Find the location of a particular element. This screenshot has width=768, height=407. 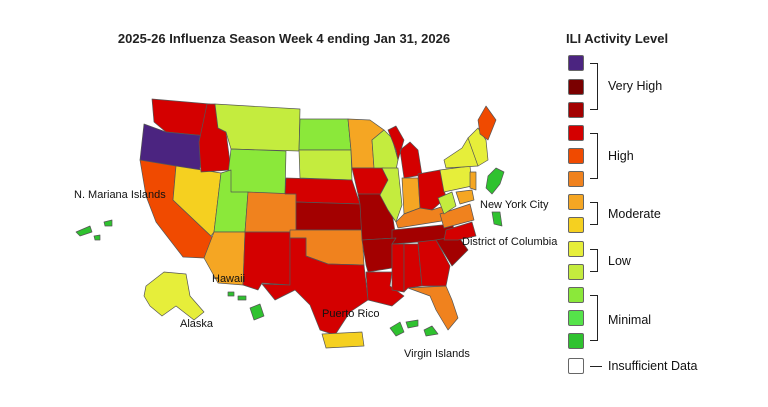

legend-label-insufficient: Insufficient Data is located at coordinates (653, 366).